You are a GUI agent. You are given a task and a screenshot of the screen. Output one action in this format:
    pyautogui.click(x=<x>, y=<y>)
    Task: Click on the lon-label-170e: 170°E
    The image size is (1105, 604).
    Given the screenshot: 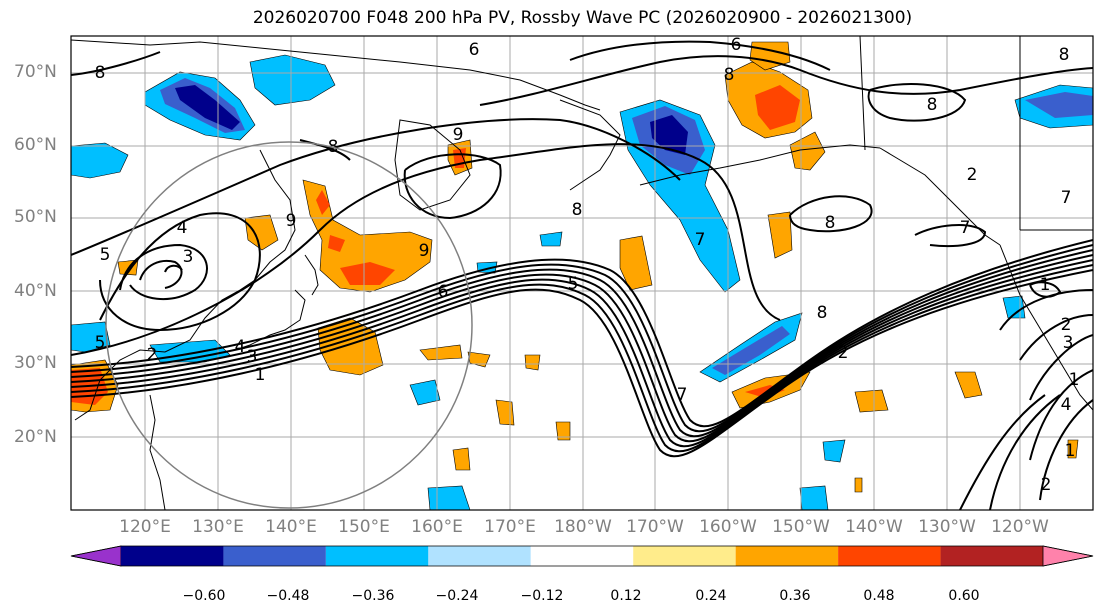 What is the action you would take?
    pyautogui.click(x=510, y=527)
    